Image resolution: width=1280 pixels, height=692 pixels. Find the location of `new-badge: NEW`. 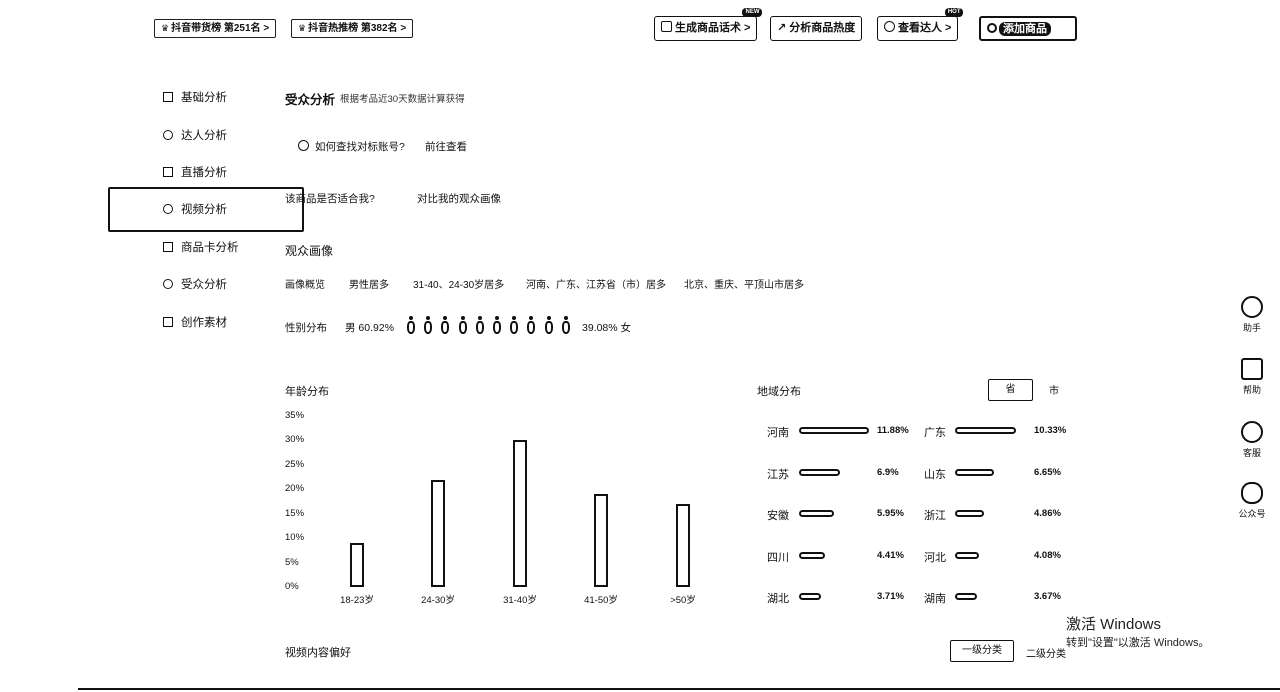

new-badge: NEW is located at coordinates (752, 12).